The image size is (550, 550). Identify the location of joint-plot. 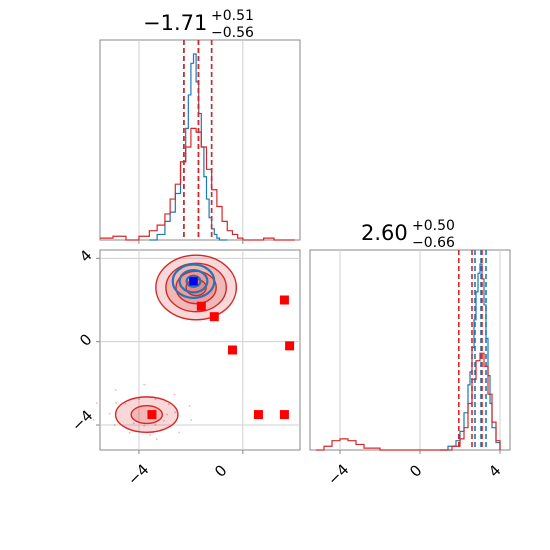
(196, 352).